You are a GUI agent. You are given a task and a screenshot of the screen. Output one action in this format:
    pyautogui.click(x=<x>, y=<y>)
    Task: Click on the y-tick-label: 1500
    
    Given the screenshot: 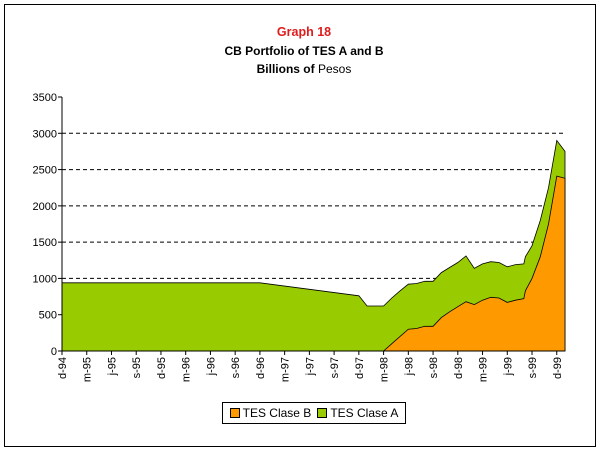 What is the action you would take?
    pyautogui.click(x=45, y=243)
    